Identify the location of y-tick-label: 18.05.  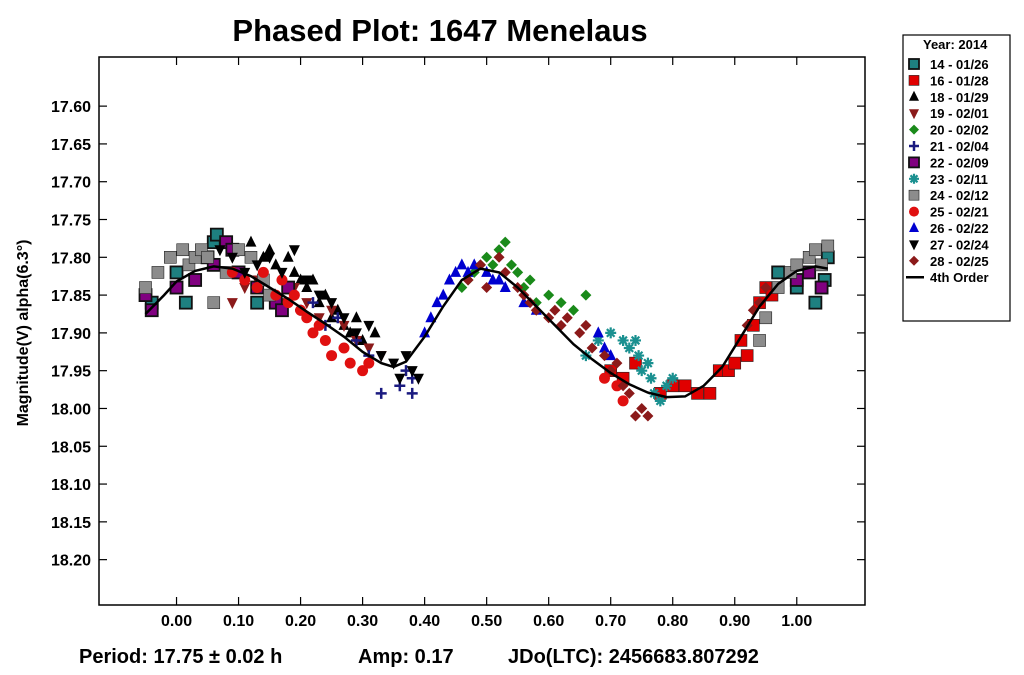
(71, 447).